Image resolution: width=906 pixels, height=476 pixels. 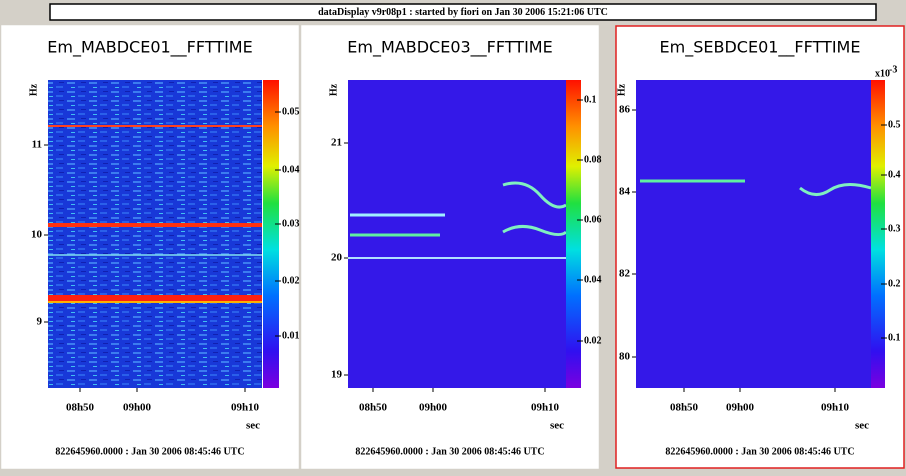 I want to click on y-tick-label: 80, so click(x=625, y=357).